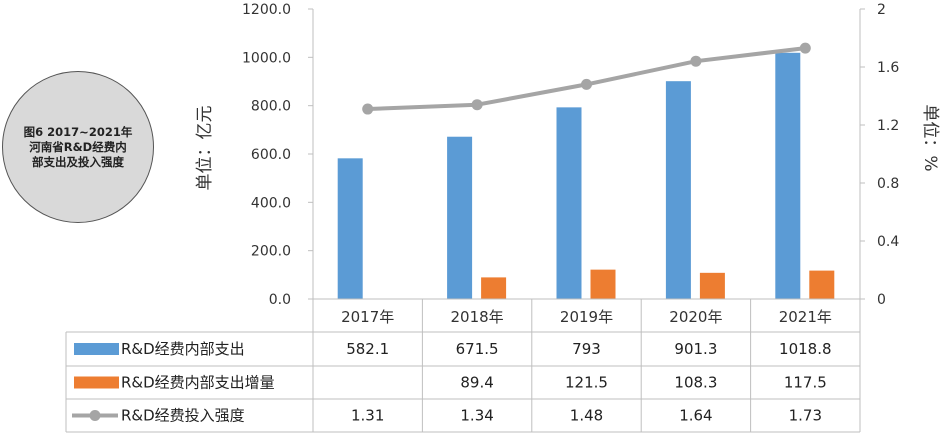  Describe the element at coordinates (695, 317) in the screenshot. I see `x-category-label: 2020年` at that location.